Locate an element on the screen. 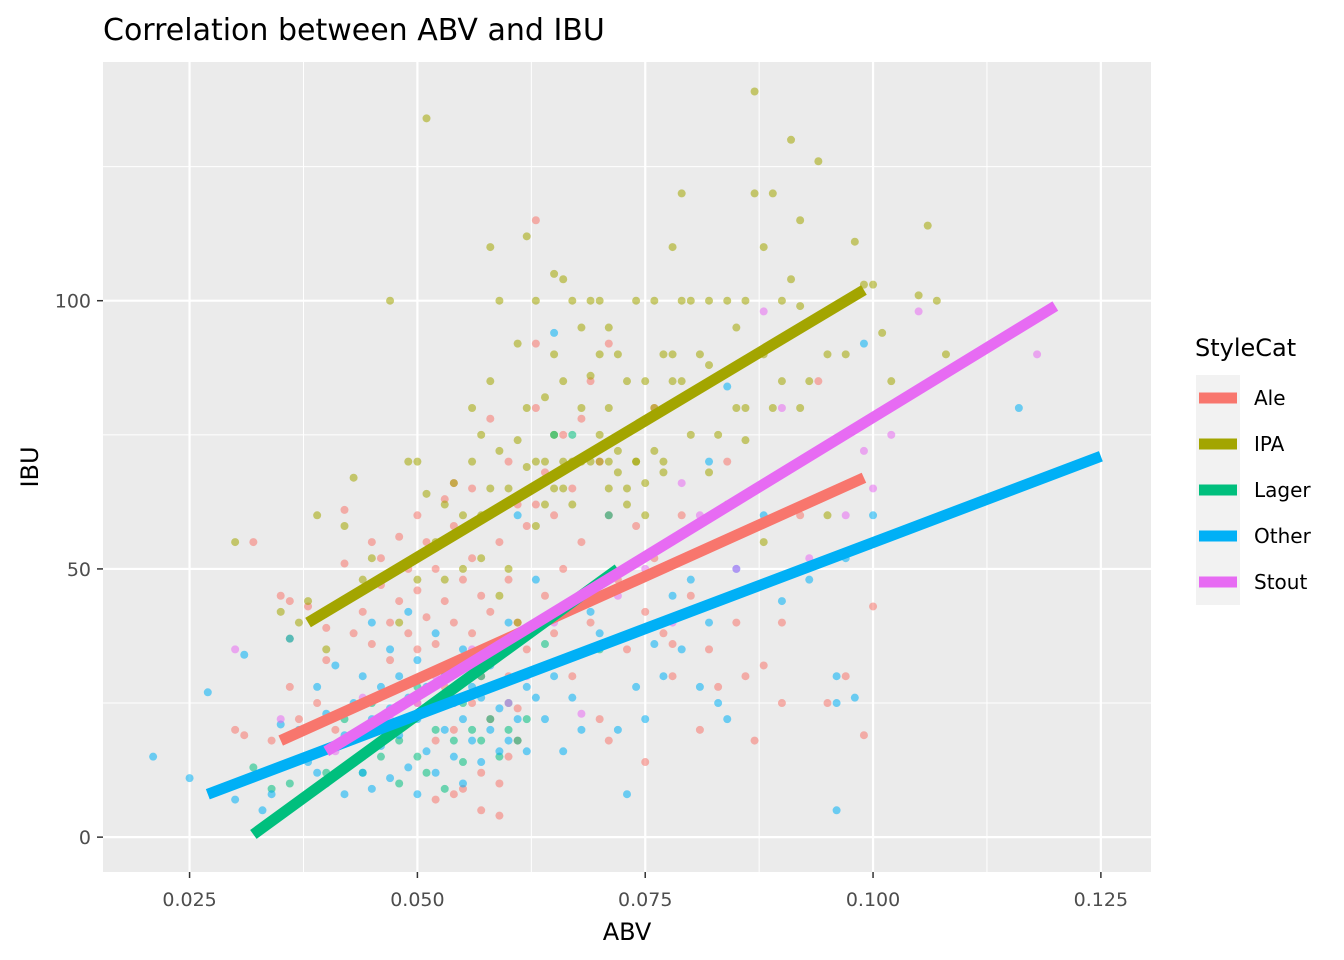 The image size is (1344, 960). legend-item-lager: Lager is located at coordinates (1253, 490).